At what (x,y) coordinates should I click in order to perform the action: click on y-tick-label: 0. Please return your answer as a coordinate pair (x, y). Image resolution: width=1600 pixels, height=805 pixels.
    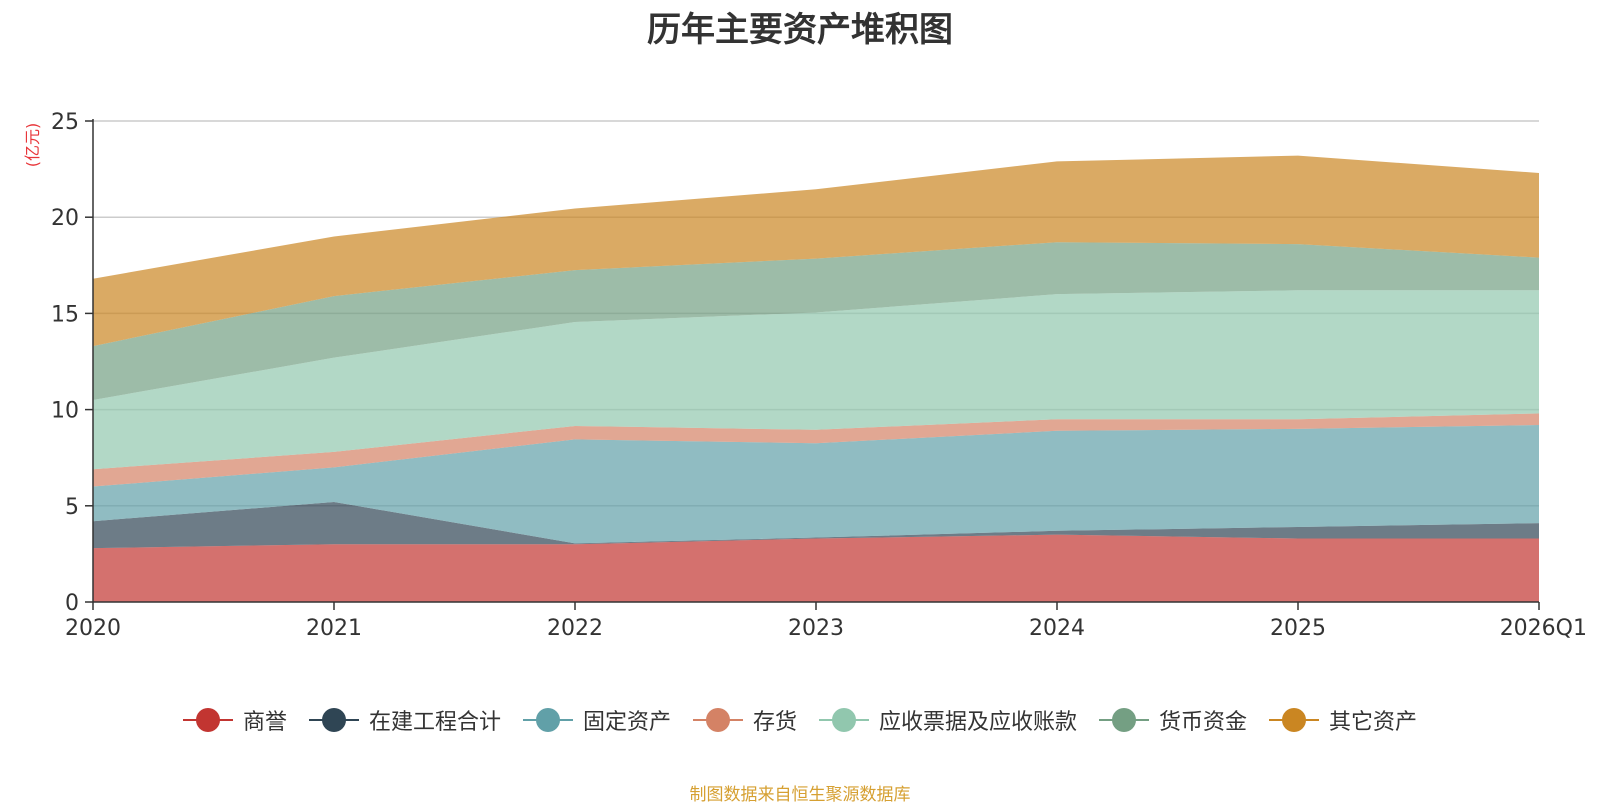
    Looking at the image, I should click on (72, 603).